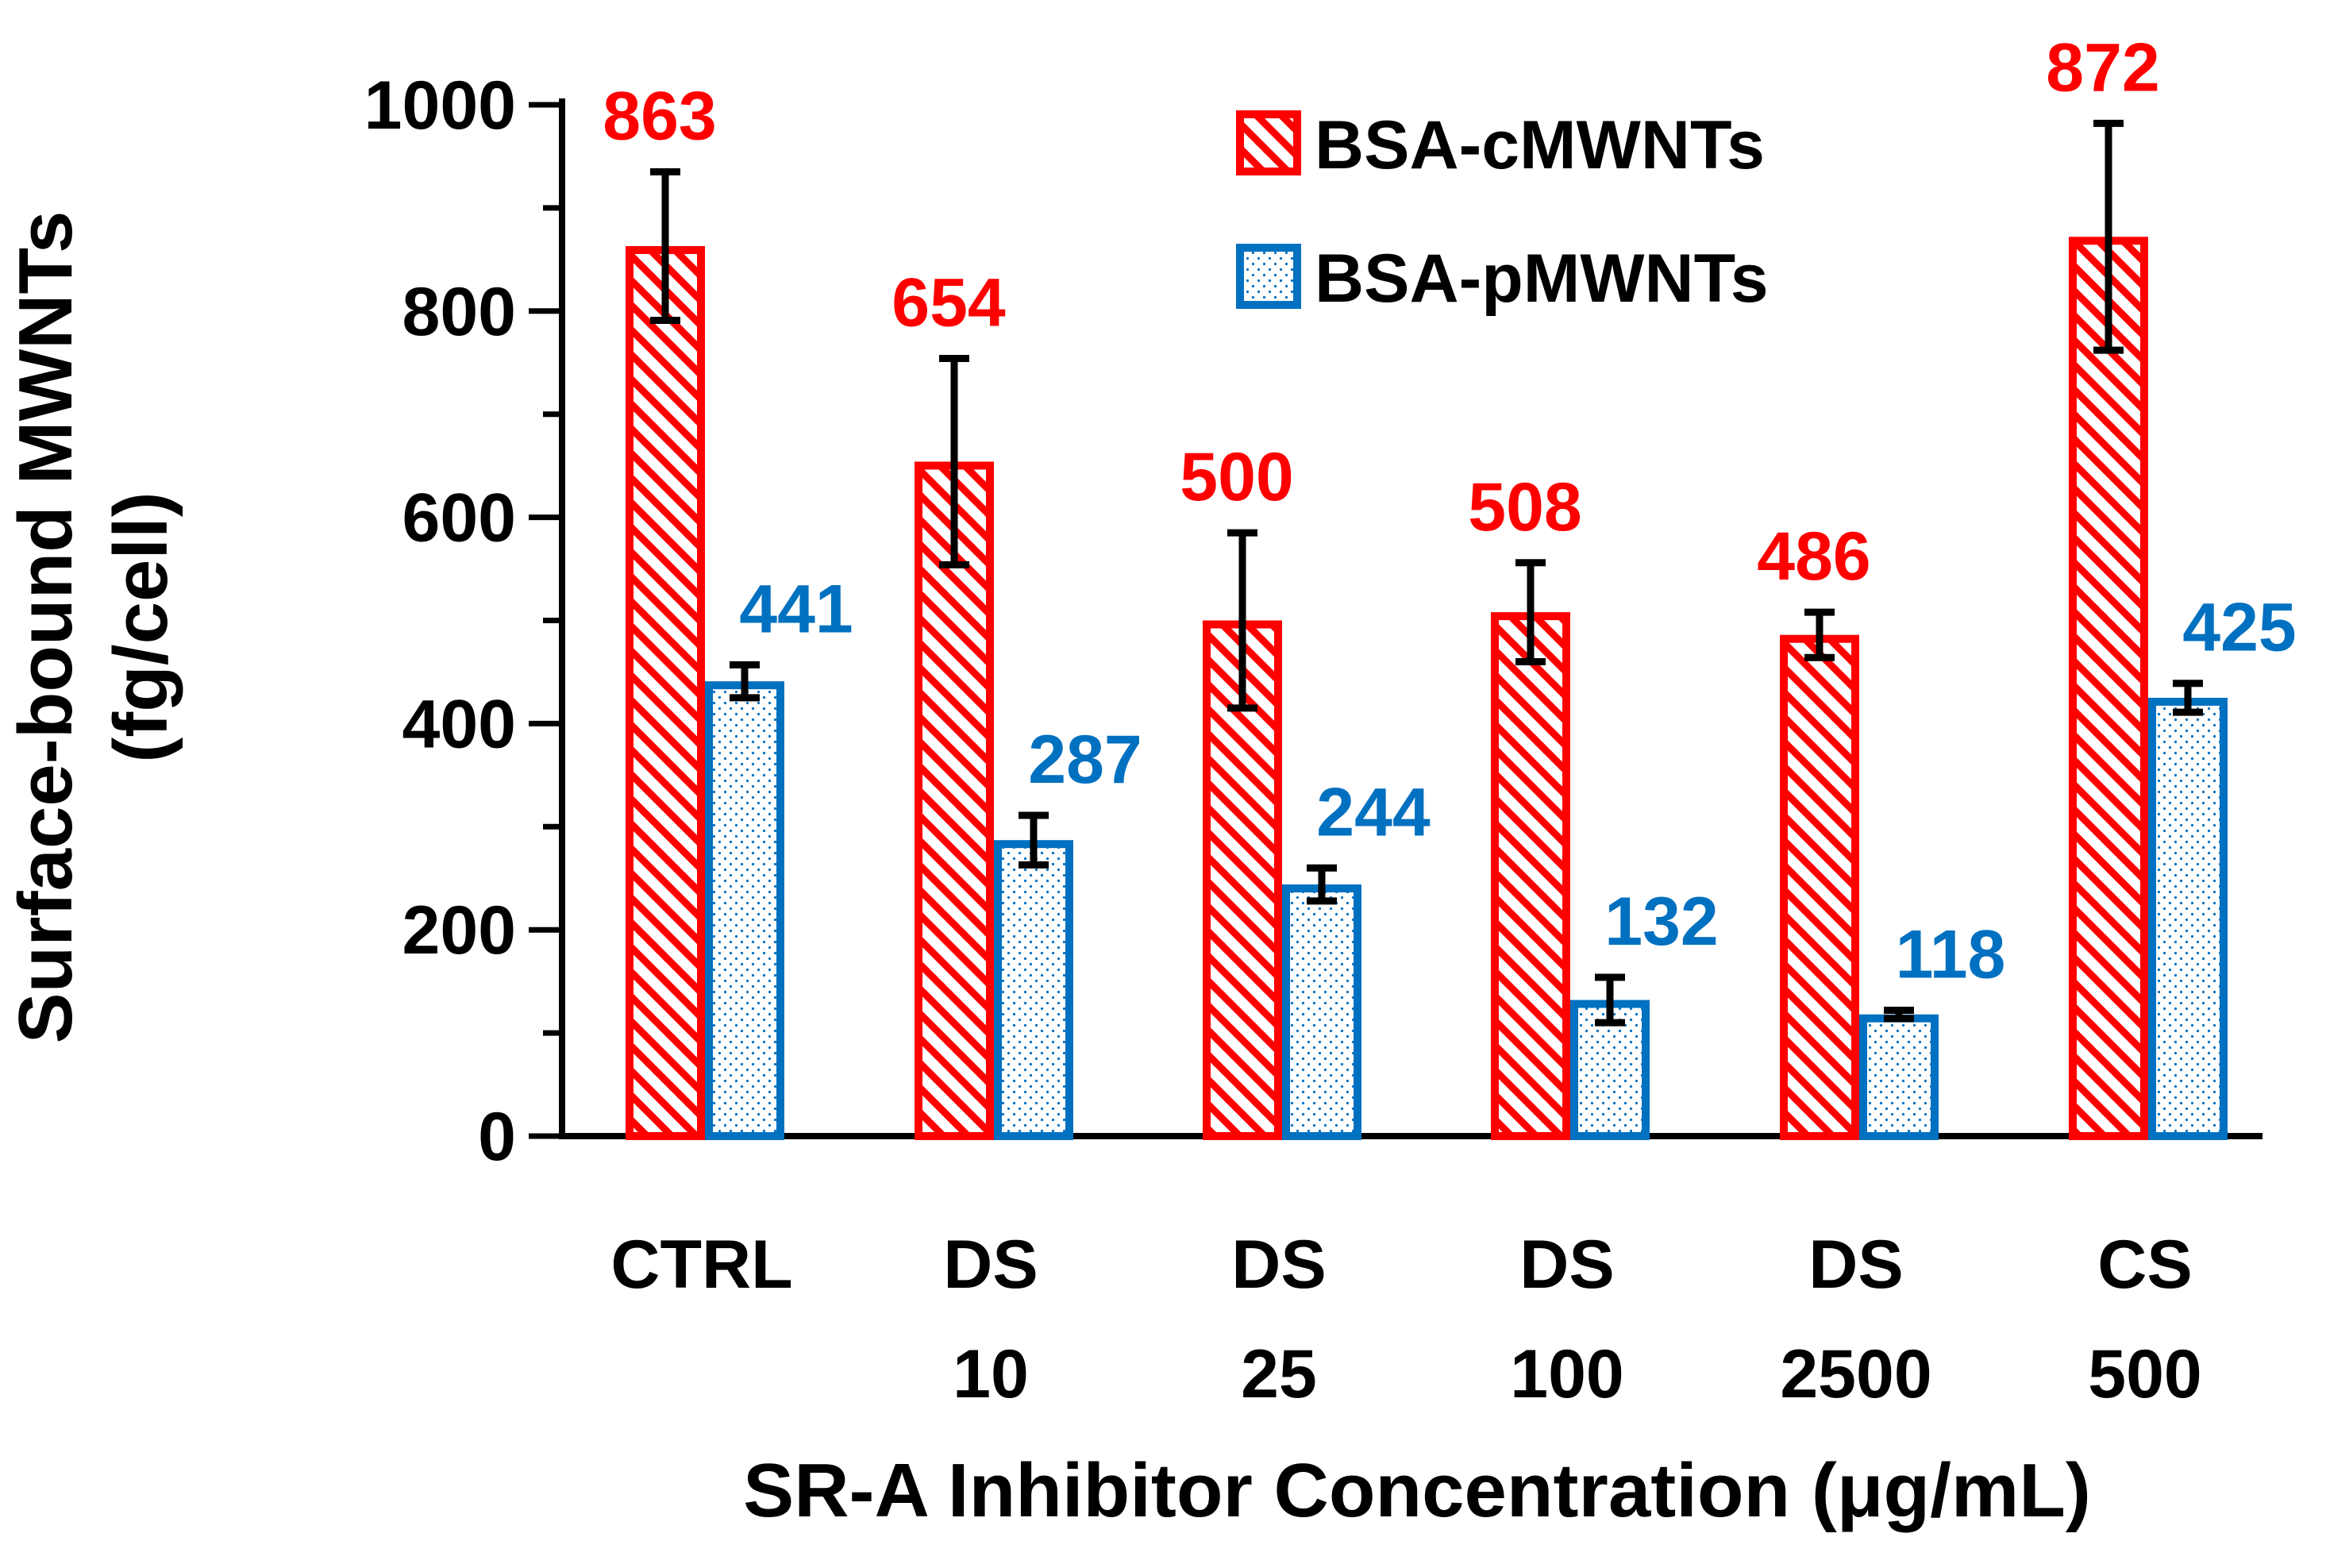  What do you see at coordinates (1417, 1490) in the screenshot?
I see `x-axis-title: SR-A Inhibitor Concentration (μg/mL)` at bounding box center [1417, 1490].